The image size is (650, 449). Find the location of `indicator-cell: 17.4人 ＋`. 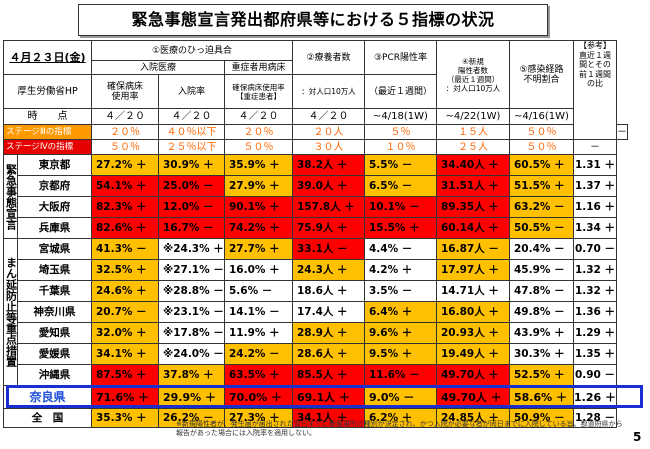

indicator-cell: 17.4人 ＋ is located at coordinates (328, 312).